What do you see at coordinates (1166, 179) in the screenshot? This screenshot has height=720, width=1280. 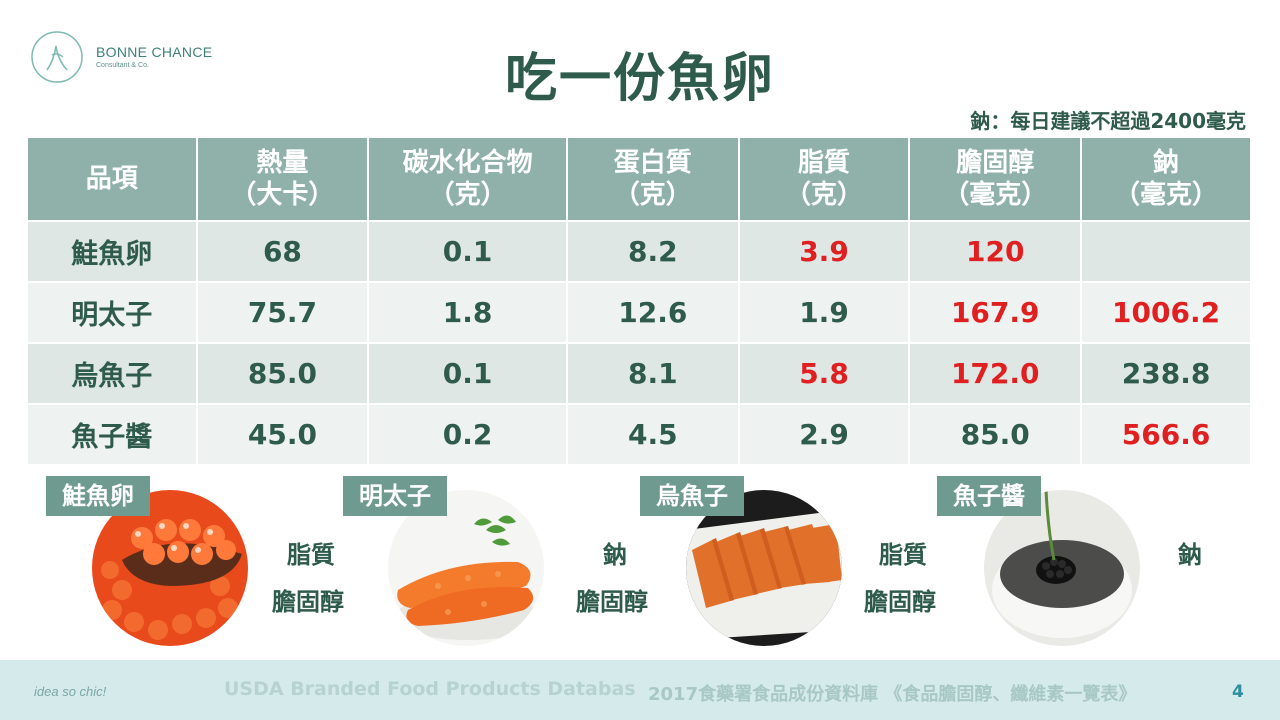 I see `header-sodium: 鈉（毫克）` at bounding box center [1166, 179].